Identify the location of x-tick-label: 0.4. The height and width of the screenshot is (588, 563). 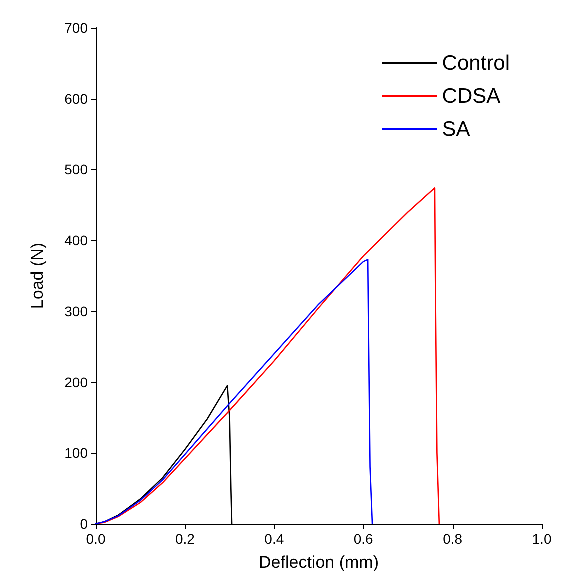
(274, 539).